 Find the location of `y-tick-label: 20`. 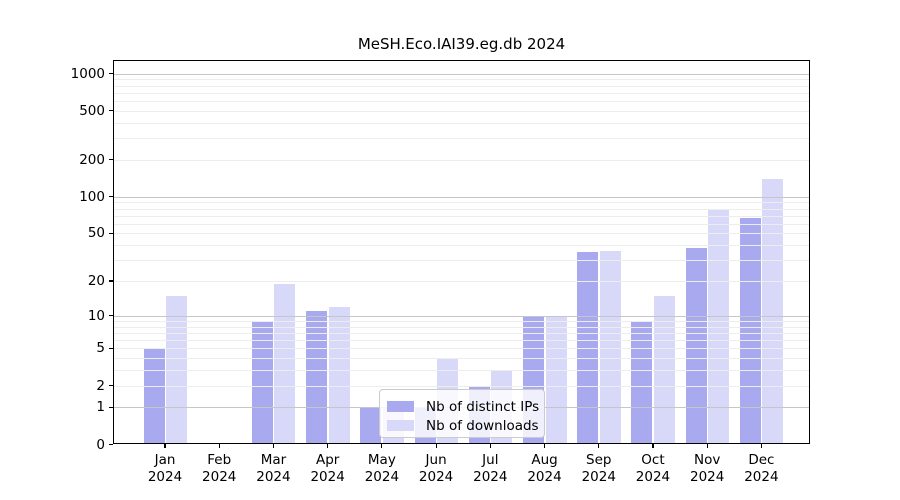

y-tick-label: 20 is located at coordinates (96, 281).